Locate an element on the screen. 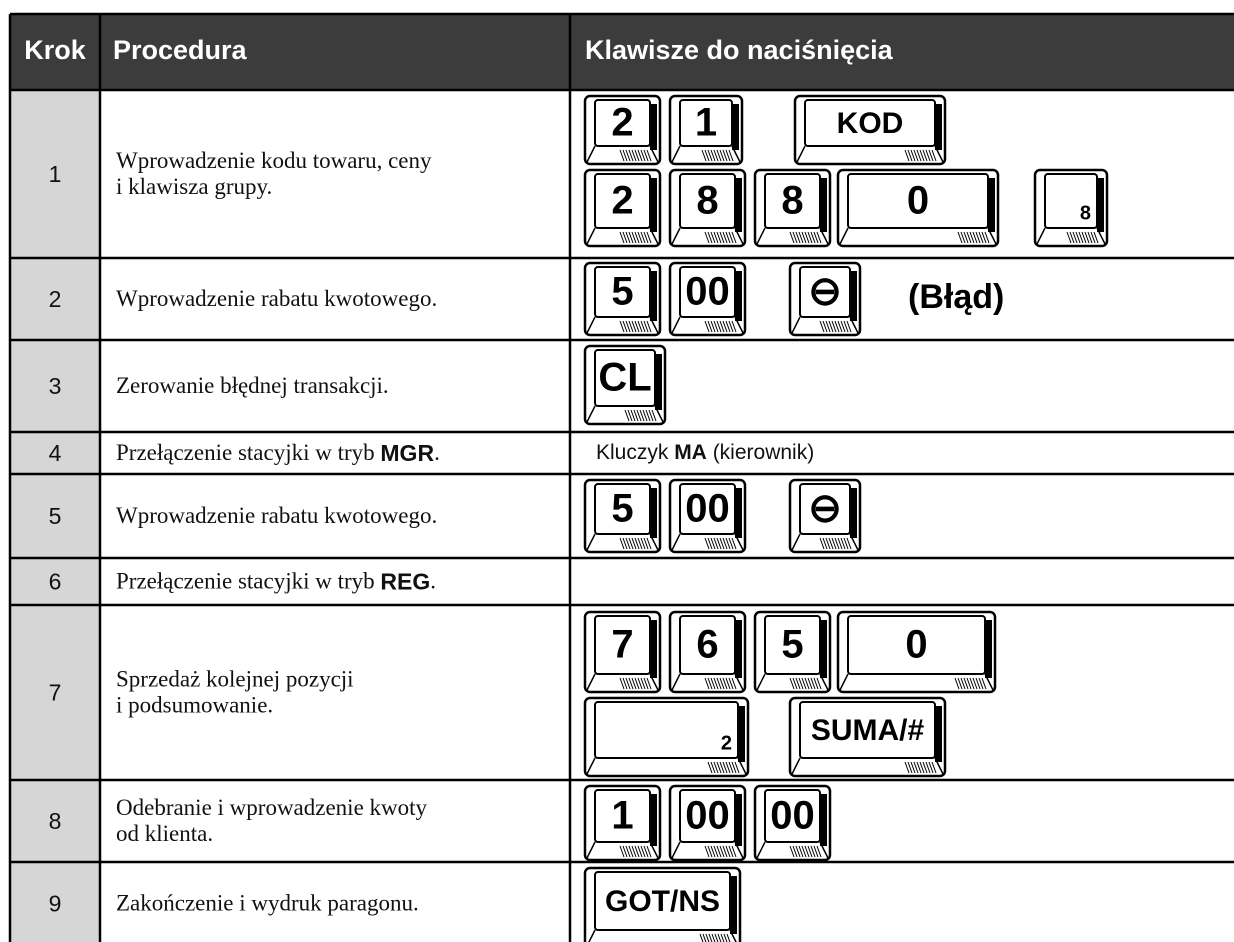 This screenshot has width=1234, height=942. header-cell: Procedura is located at coordinates (180, 50).